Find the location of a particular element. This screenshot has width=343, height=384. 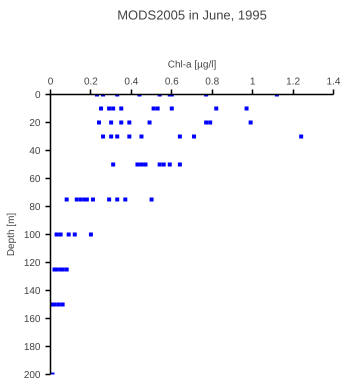

x-tick-label: 0 is located at coordinates (51, 82).